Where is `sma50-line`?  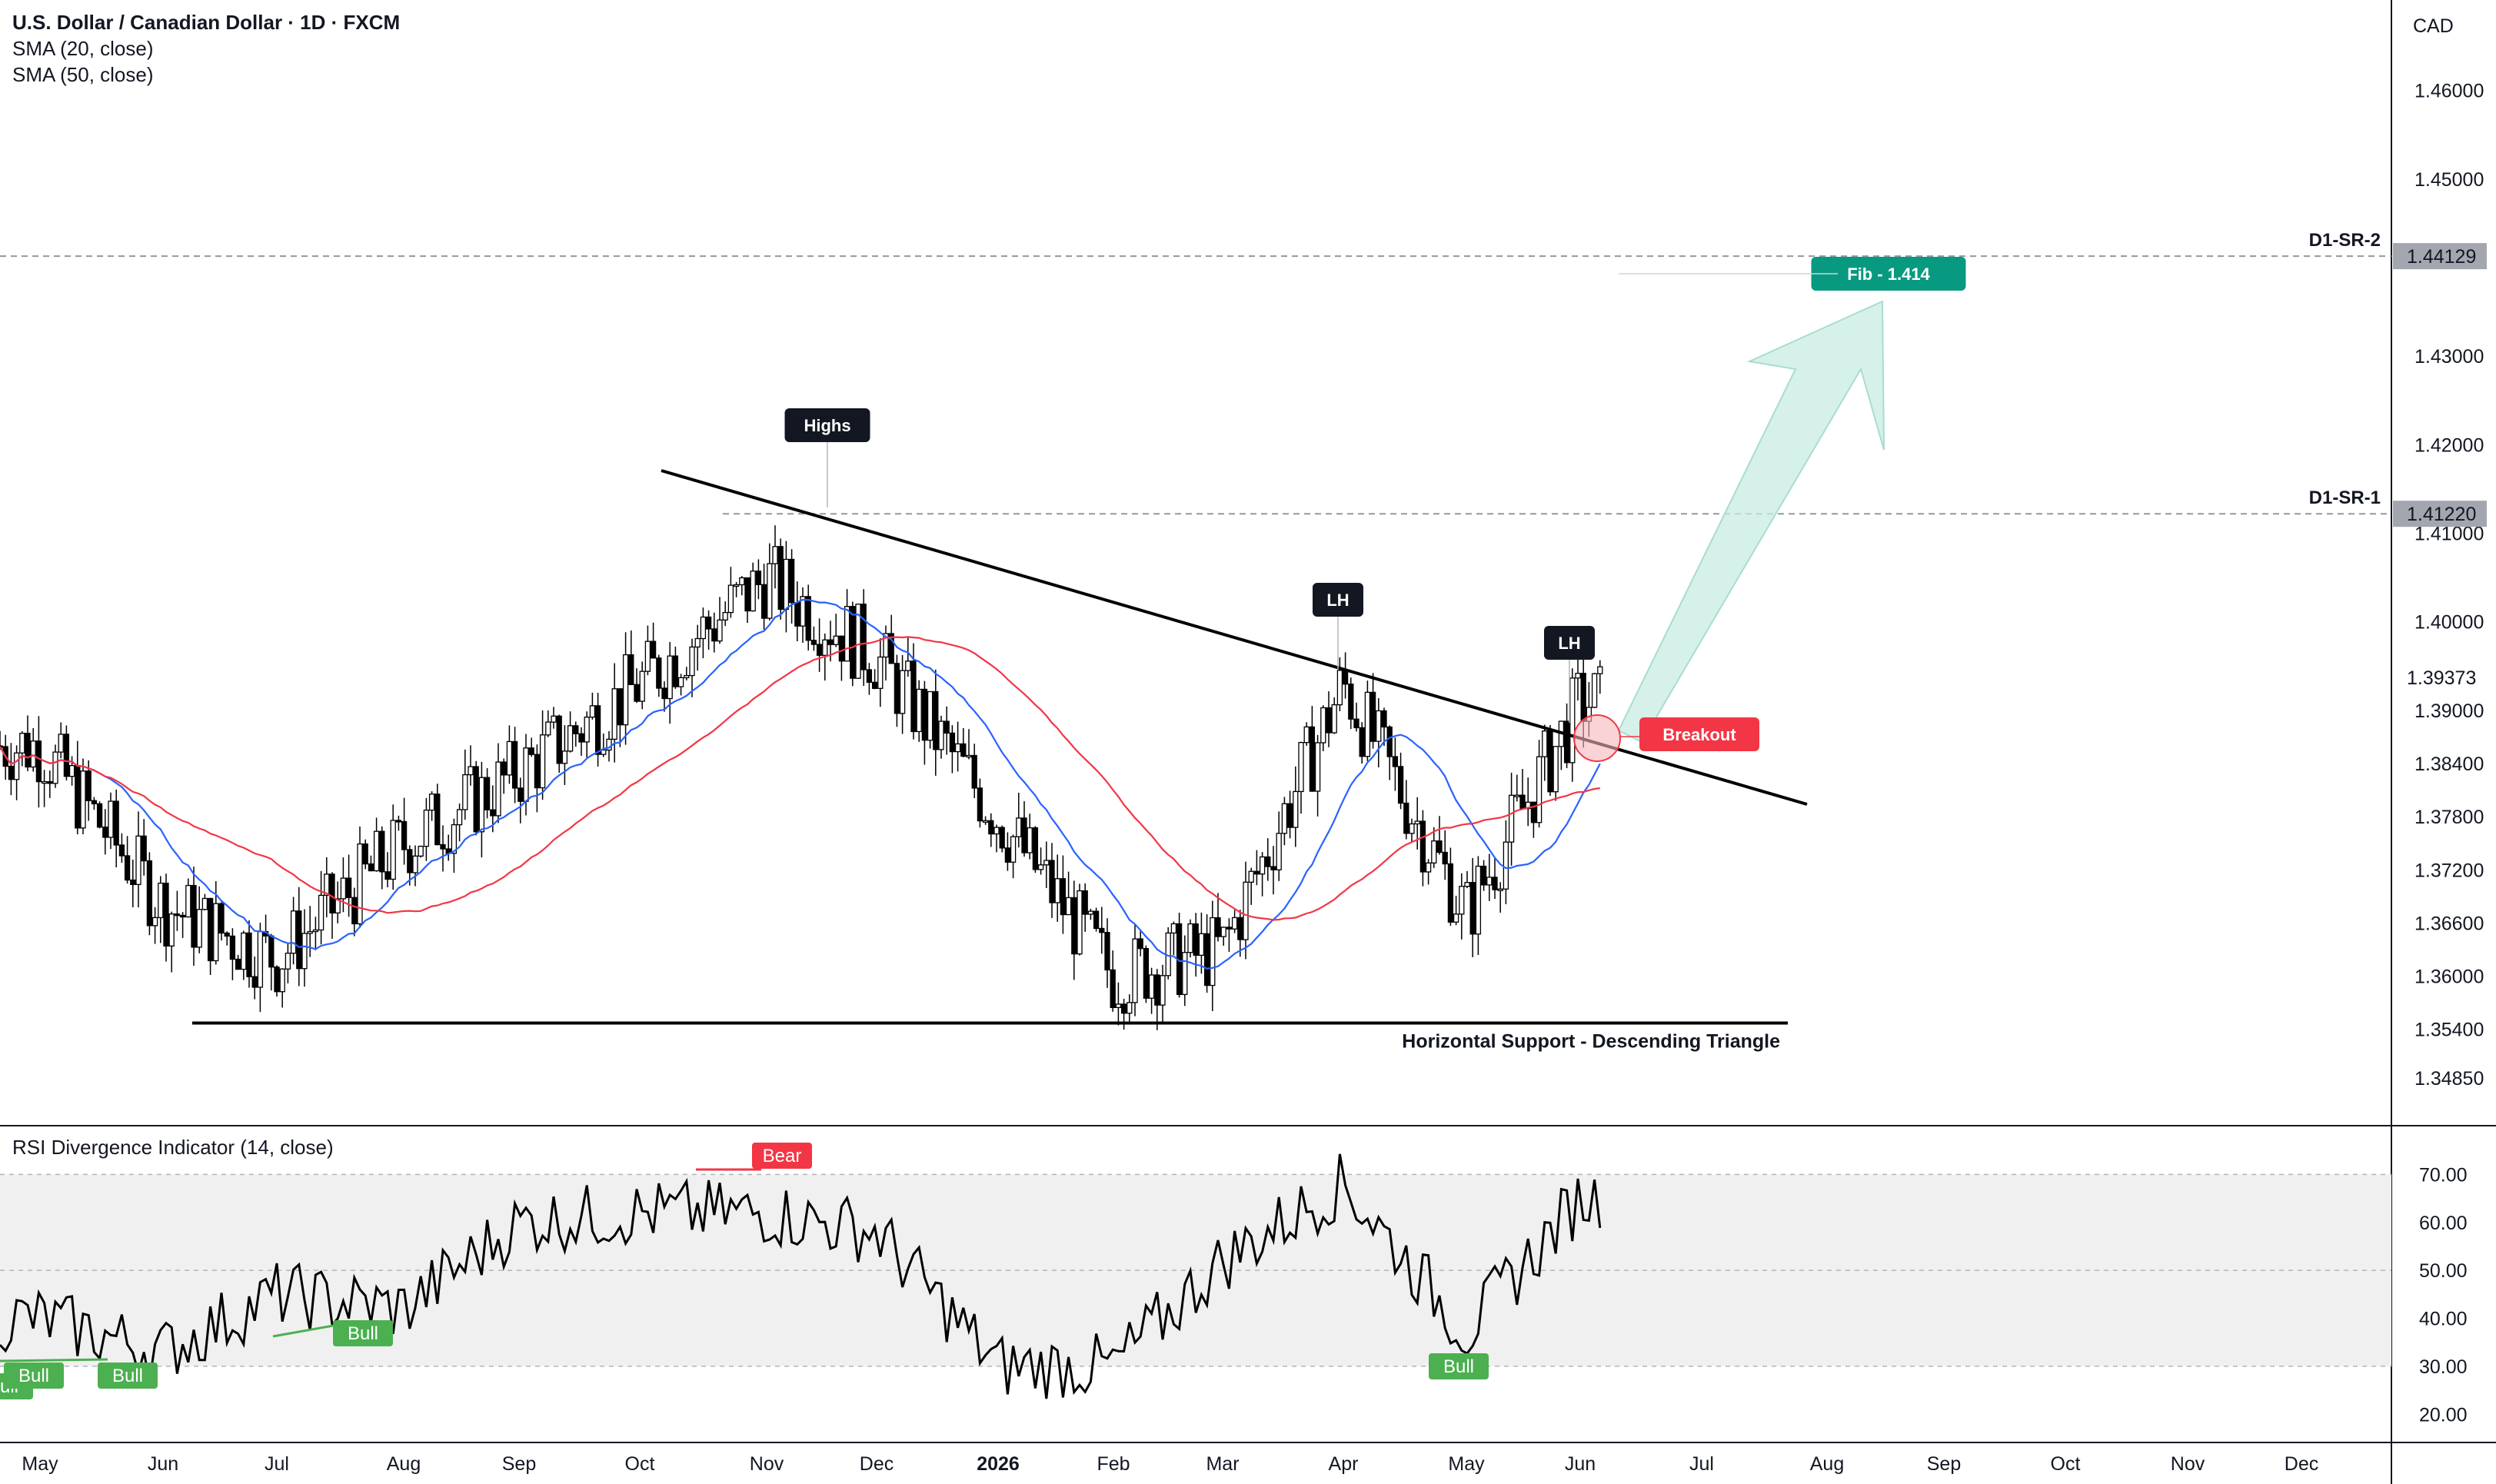 sma50-line is located at coordinates (800, 779).